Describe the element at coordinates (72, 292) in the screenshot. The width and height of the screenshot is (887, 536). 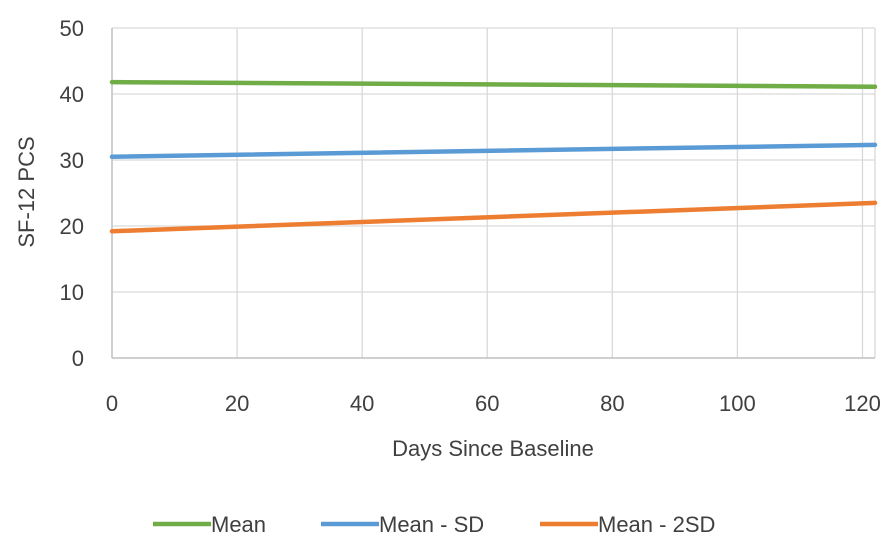
I see `y-tick-label: 10` at that location.